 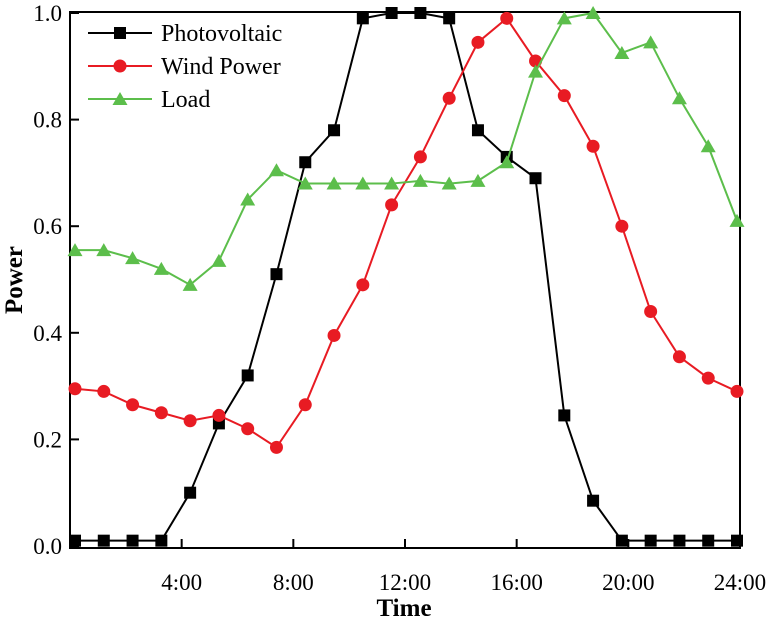 What do you see at coordinates (405, 582) in the screenshot?
I see `x-tick-label: 12:00` at bounding box center [405, 582].